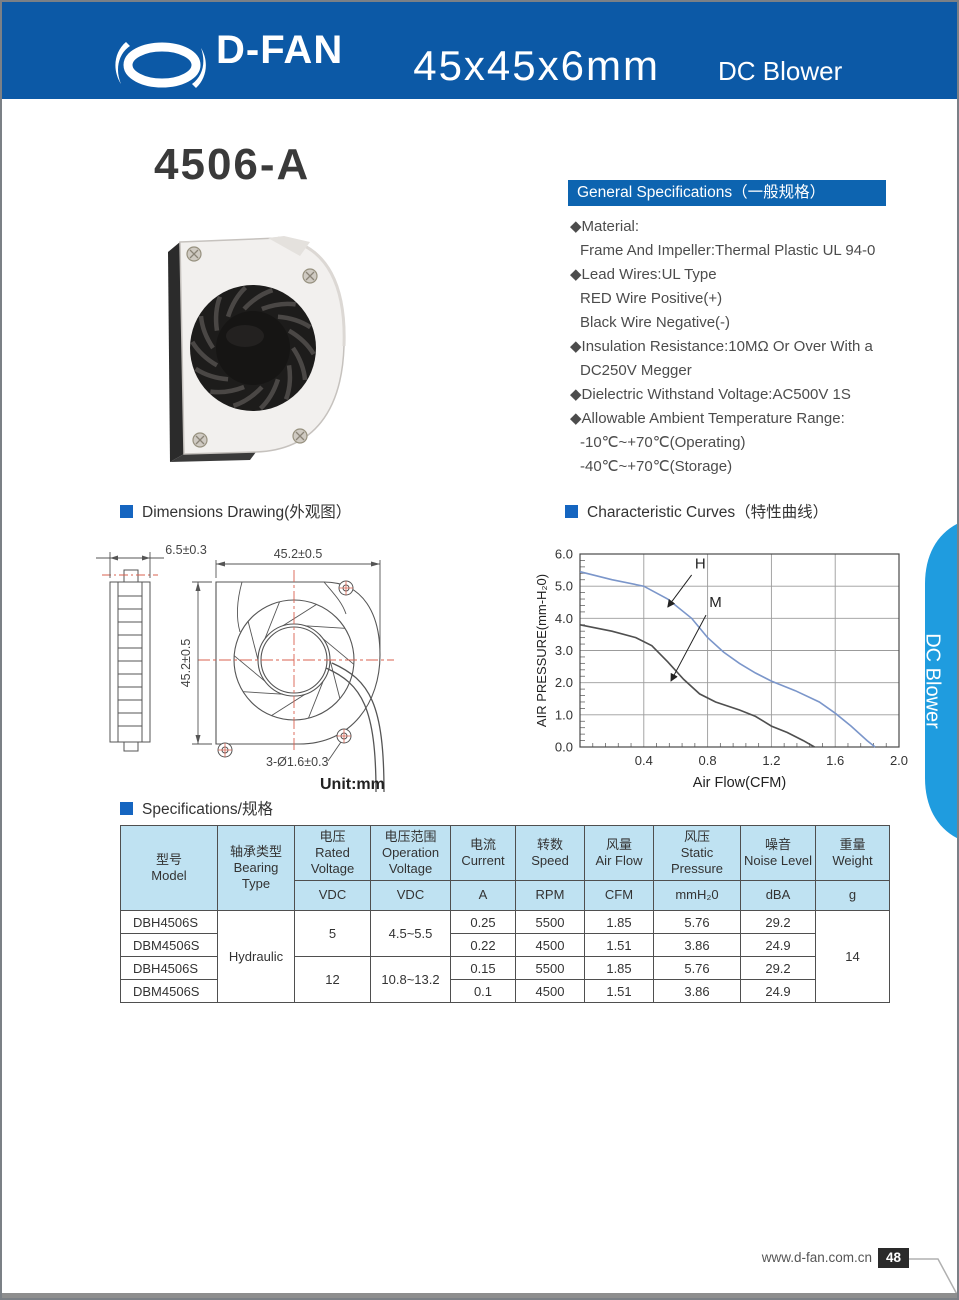 The image size is (959, 1300). I want to click on col-rated-voltage: 电压 Rated Voltage, so click(332, 853).